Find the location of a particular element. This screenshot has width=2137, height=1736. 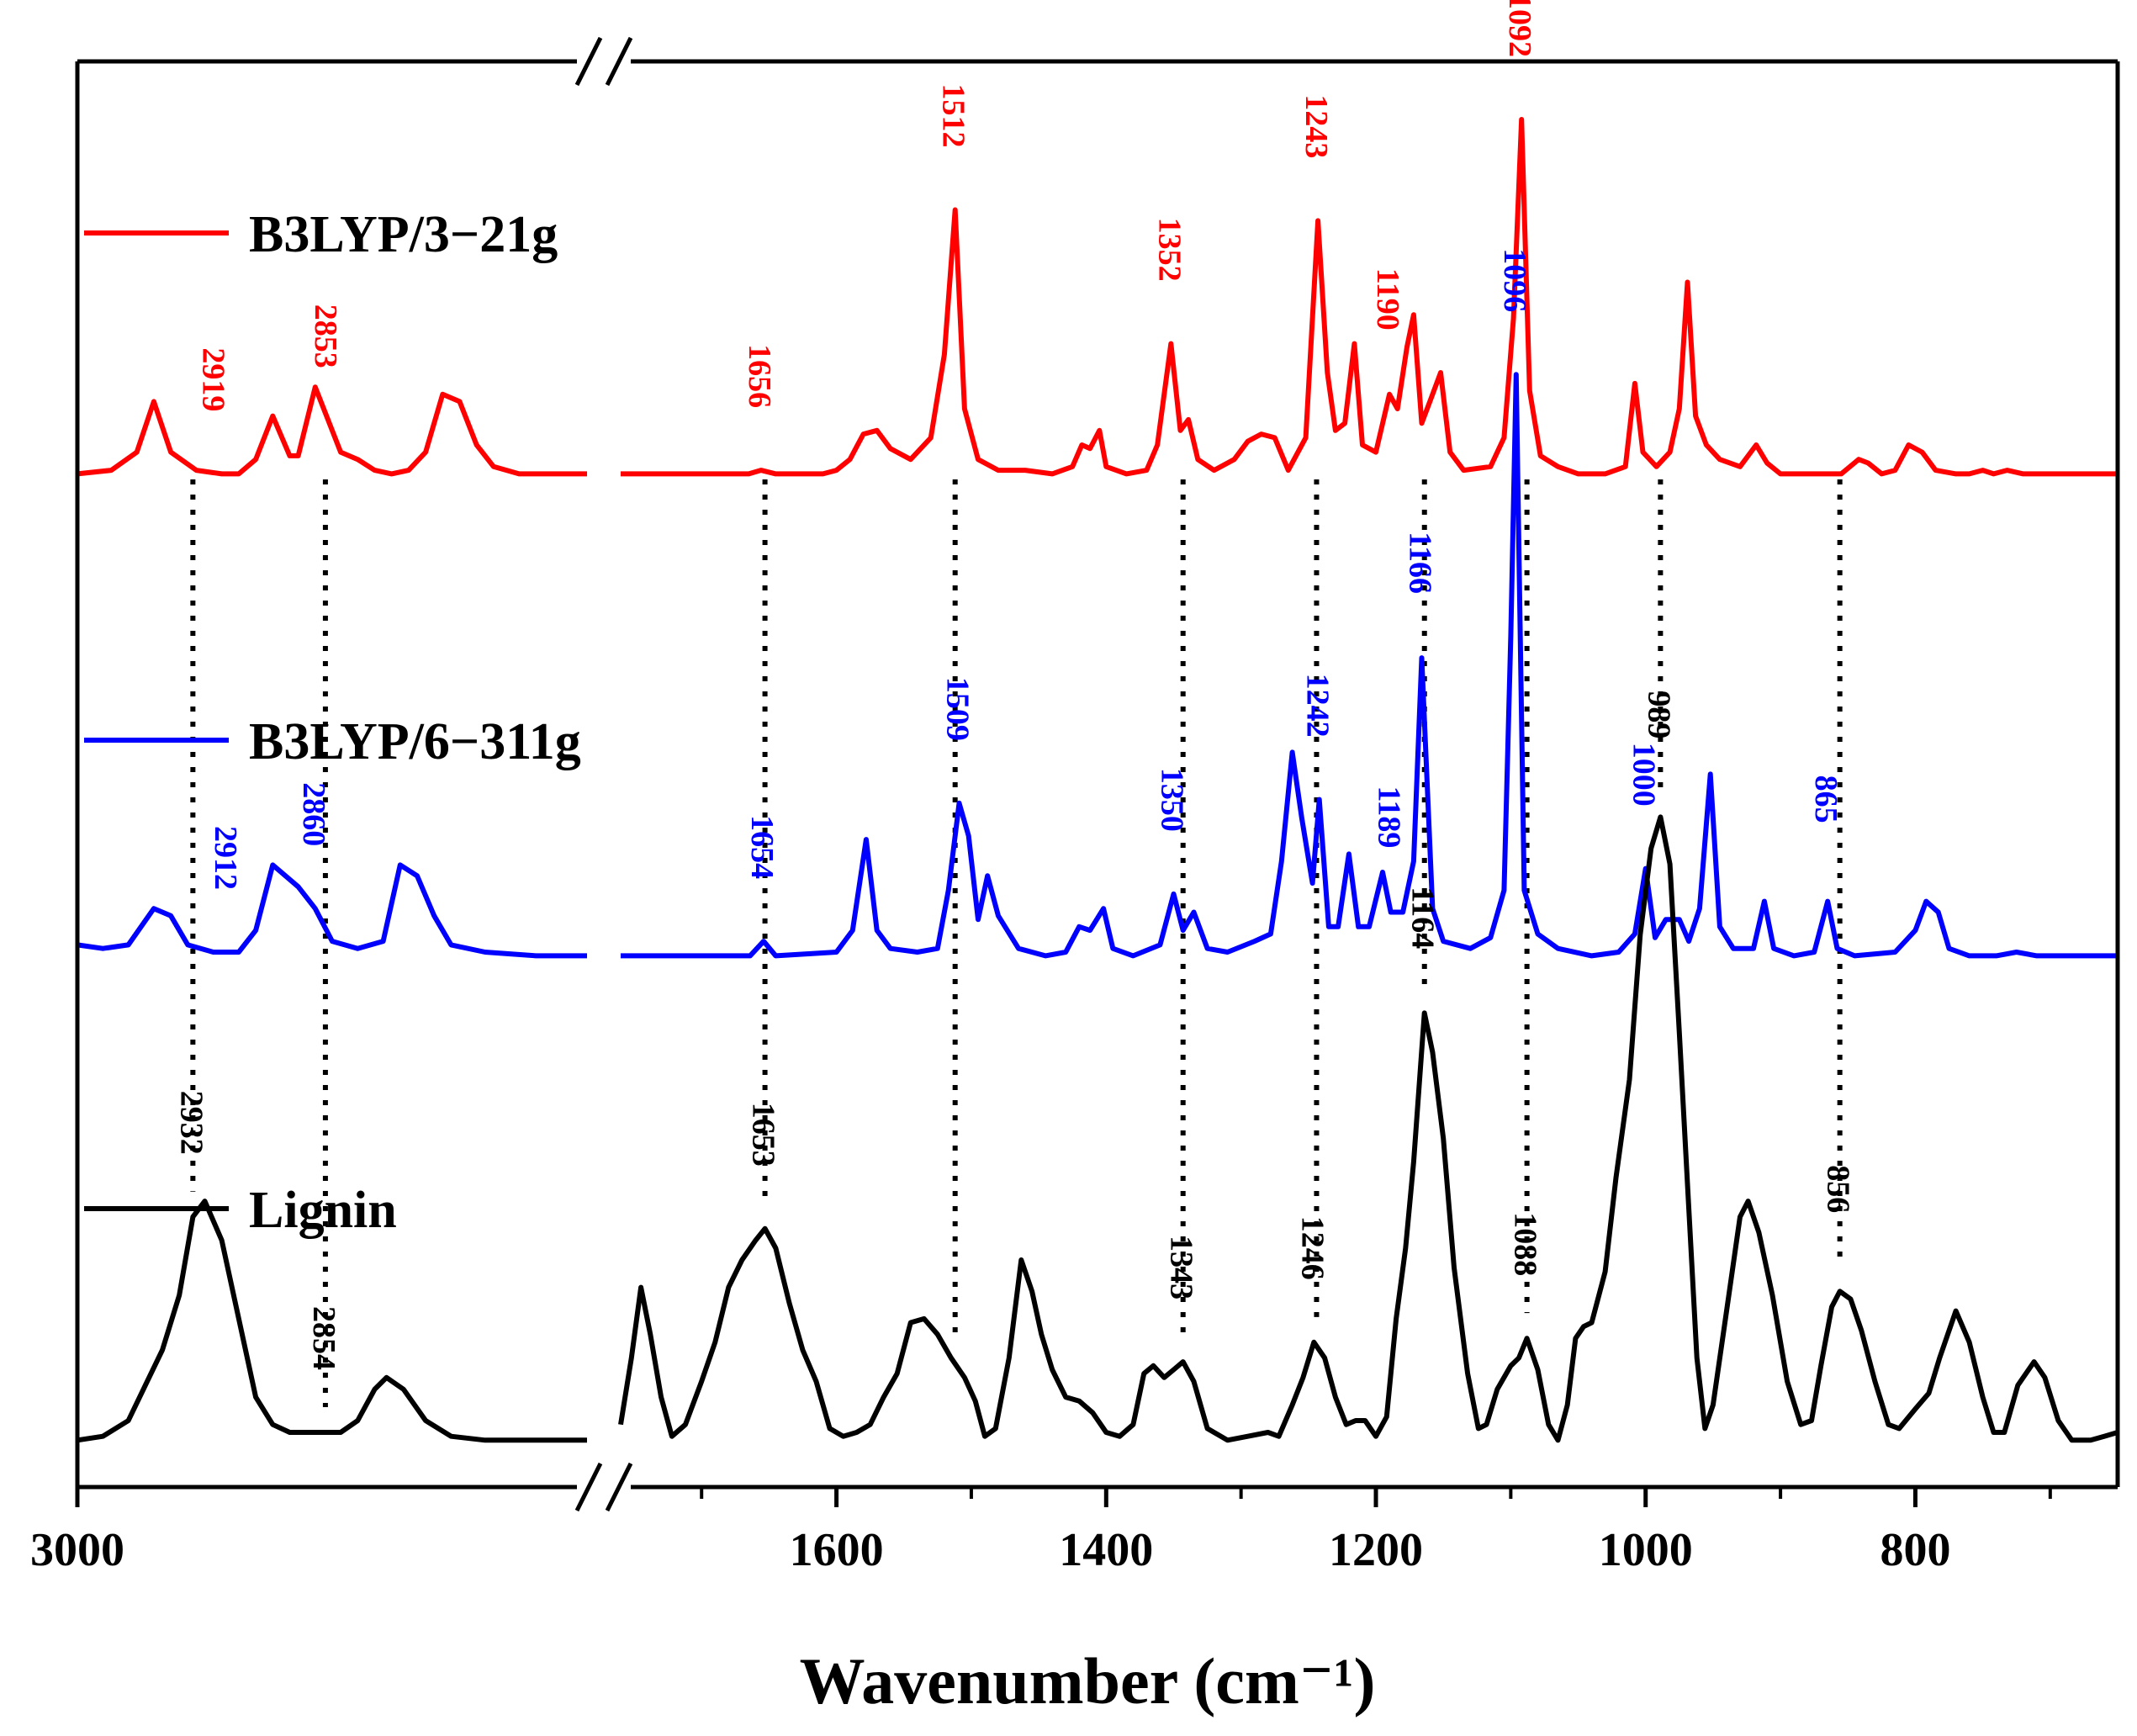

legend: B3LYP/3−21g B3LYP/6−311g Lignin is located at coordinates (332, 722).